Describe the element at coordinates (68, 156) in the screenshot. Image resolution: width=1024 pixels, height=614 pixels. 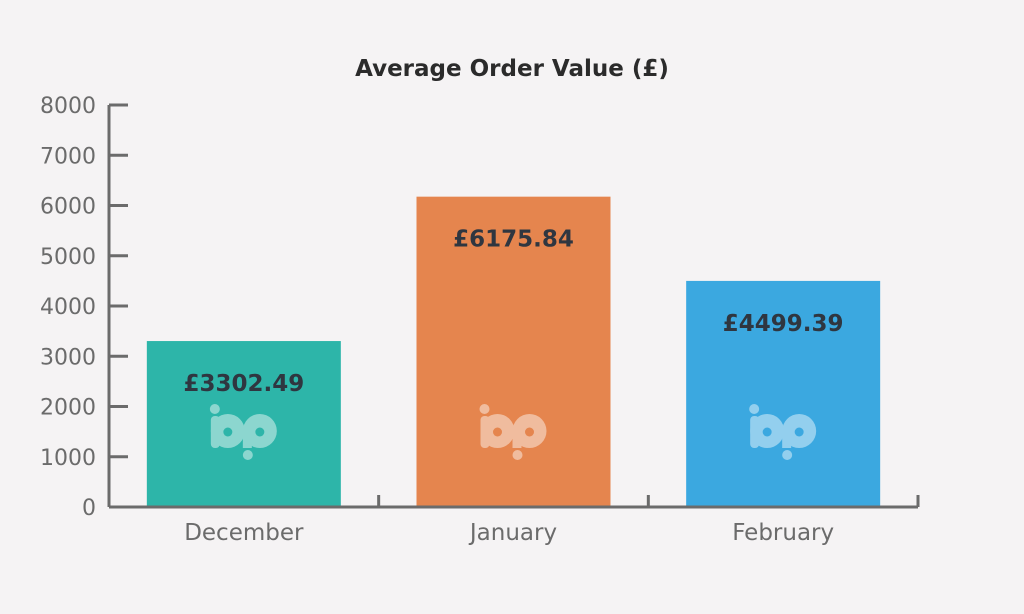
I see `y-tick-label: 7000` at that location.